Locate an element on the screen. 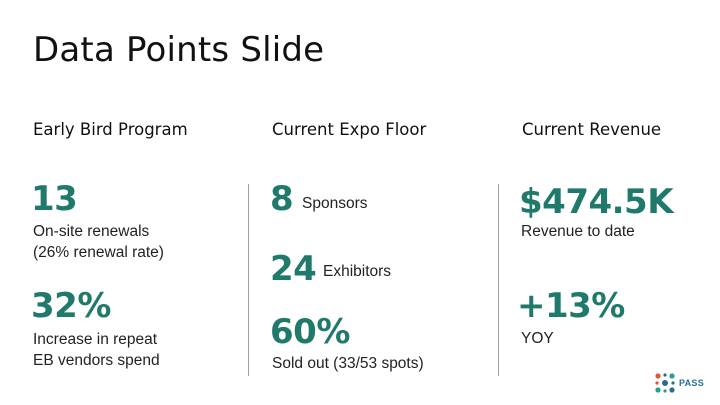 The image size is (720, 405). caption-line: On-site renewals is located at coordinates (91, 231).